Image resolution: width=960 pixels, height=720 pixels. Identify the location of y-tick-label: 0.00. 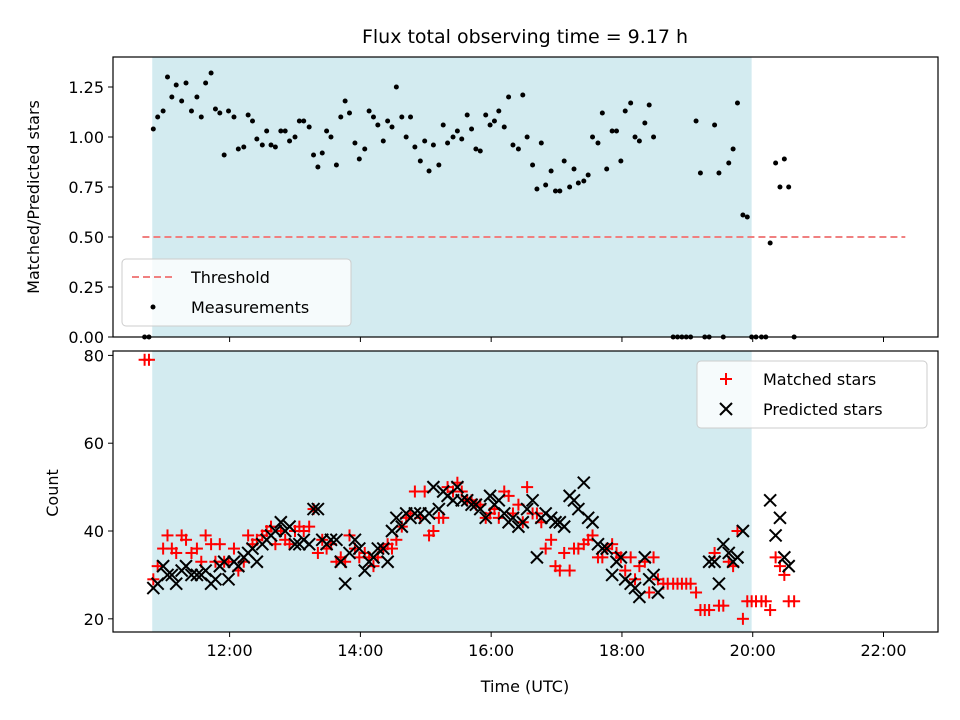
(86, 337).